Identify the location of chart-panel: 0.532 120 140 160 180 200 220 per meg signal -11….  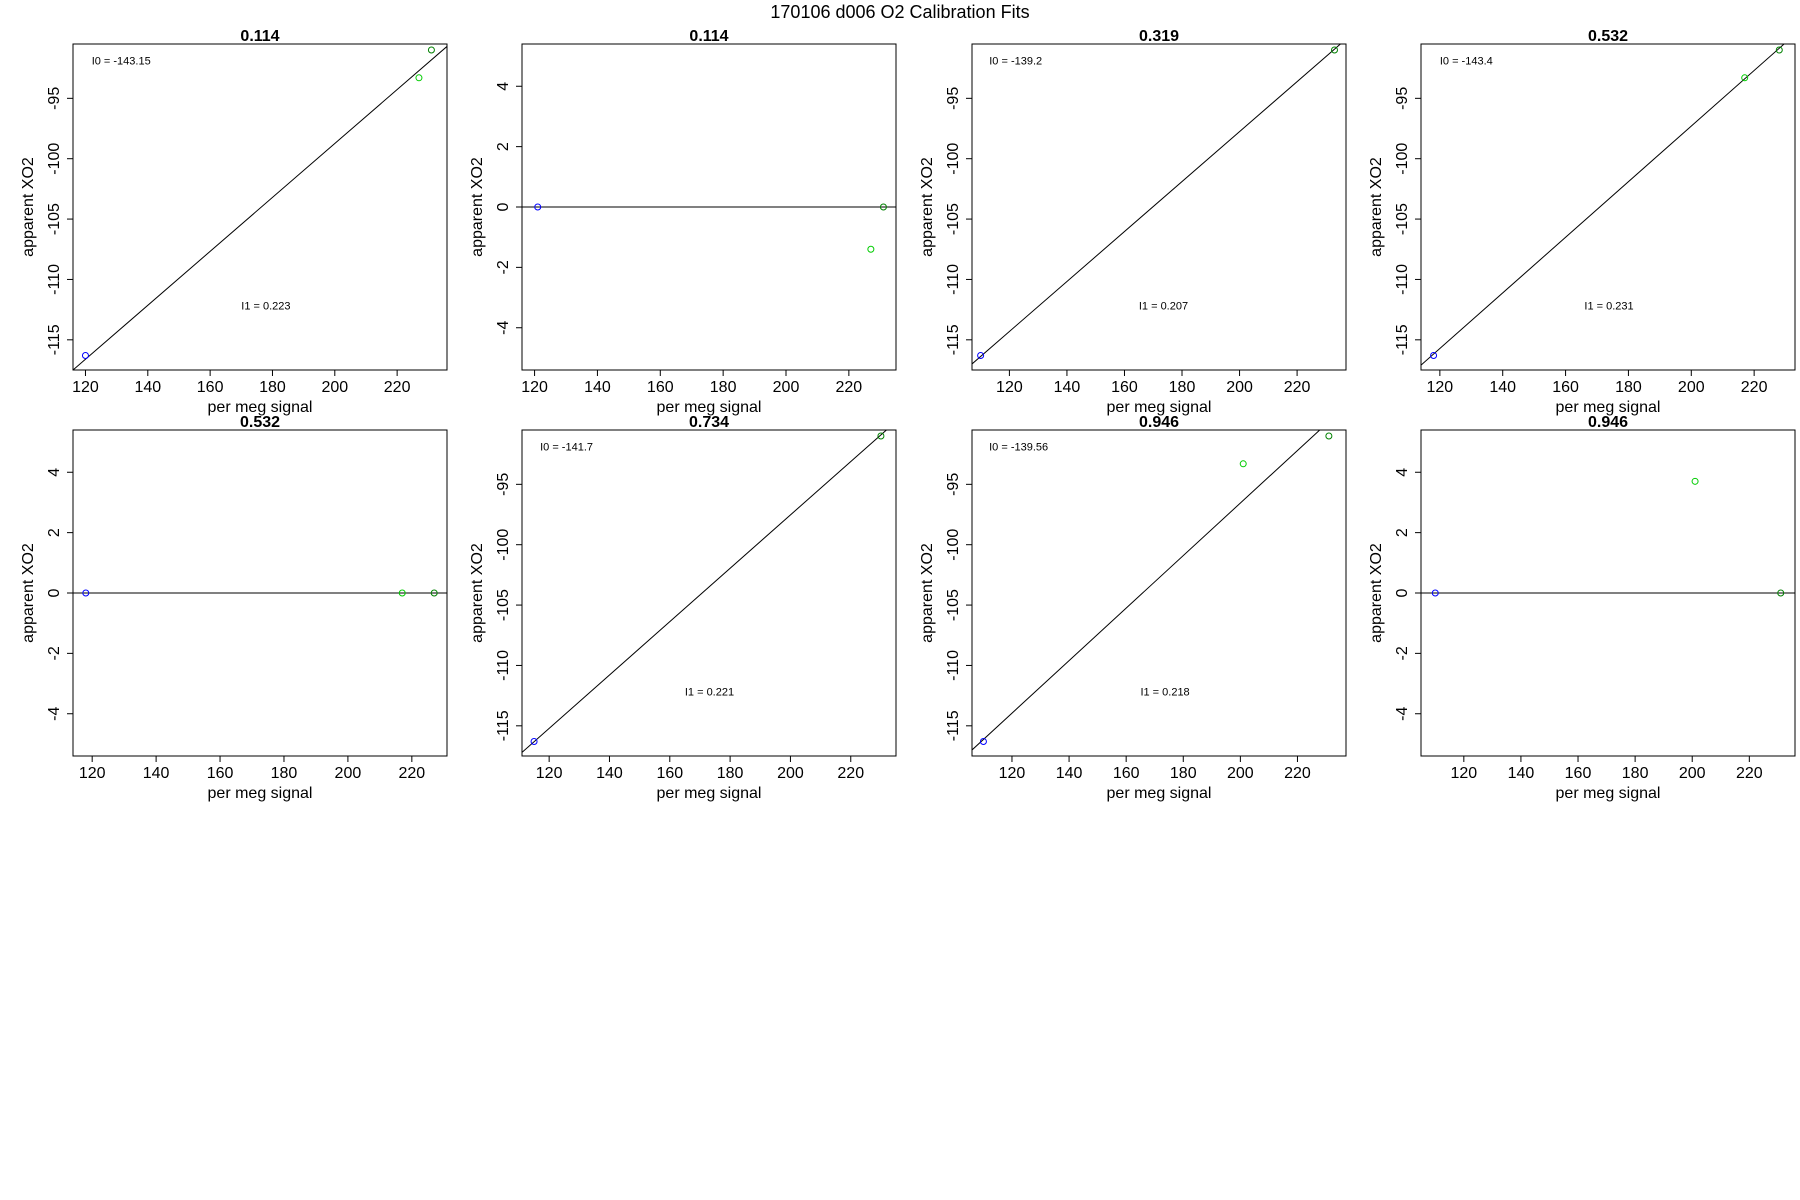
(1574, 215).